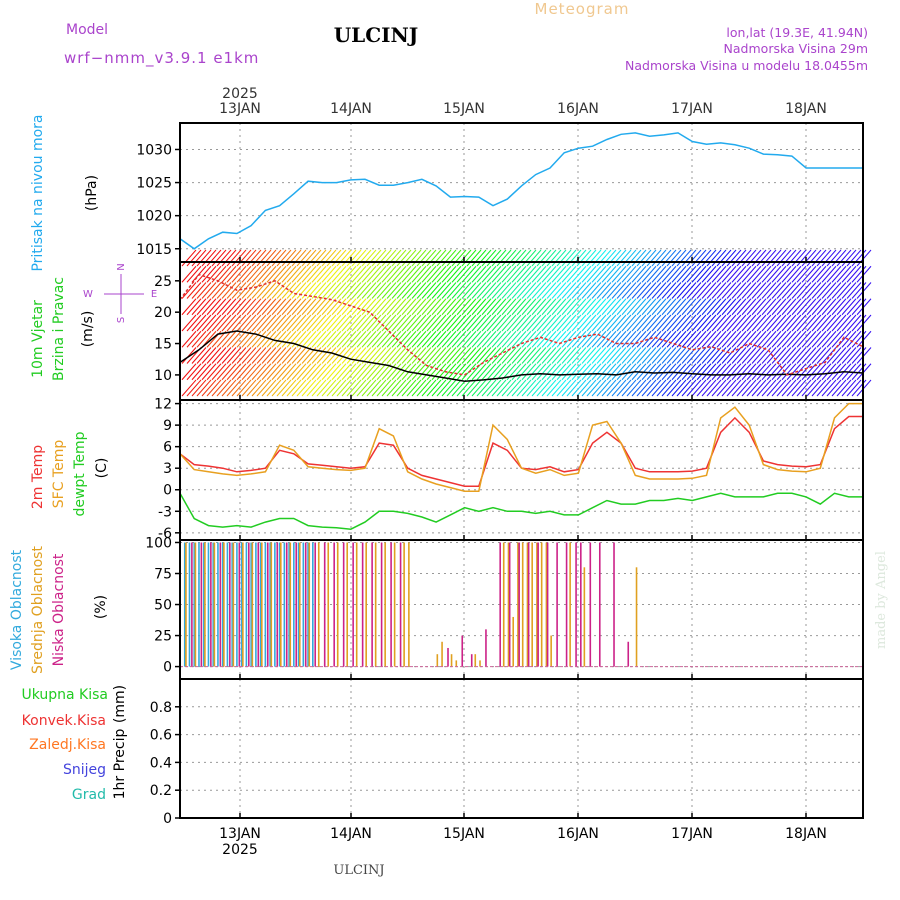 This screenshot has height=900, width=900. Describe the element at coordinates (59, 609) in the screenshot. I see `low-cloud-ylabel: Niska Oblacnost` at that location.